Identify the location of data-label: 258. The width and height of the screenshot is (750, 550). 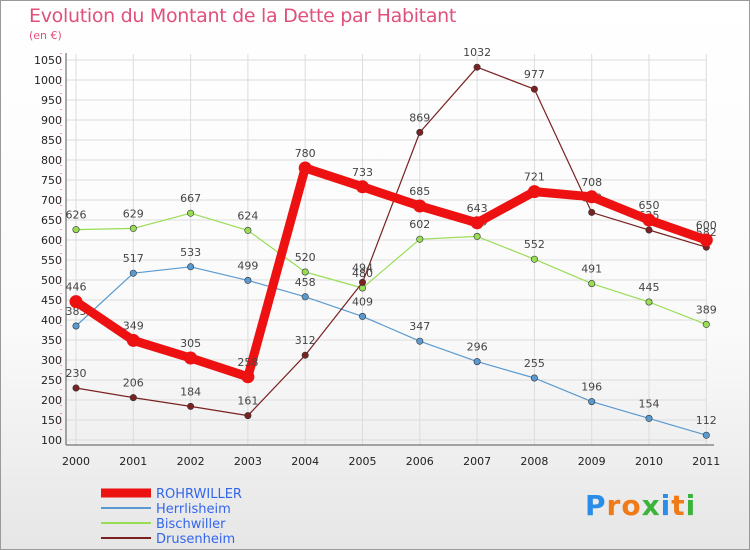
(247, 362).